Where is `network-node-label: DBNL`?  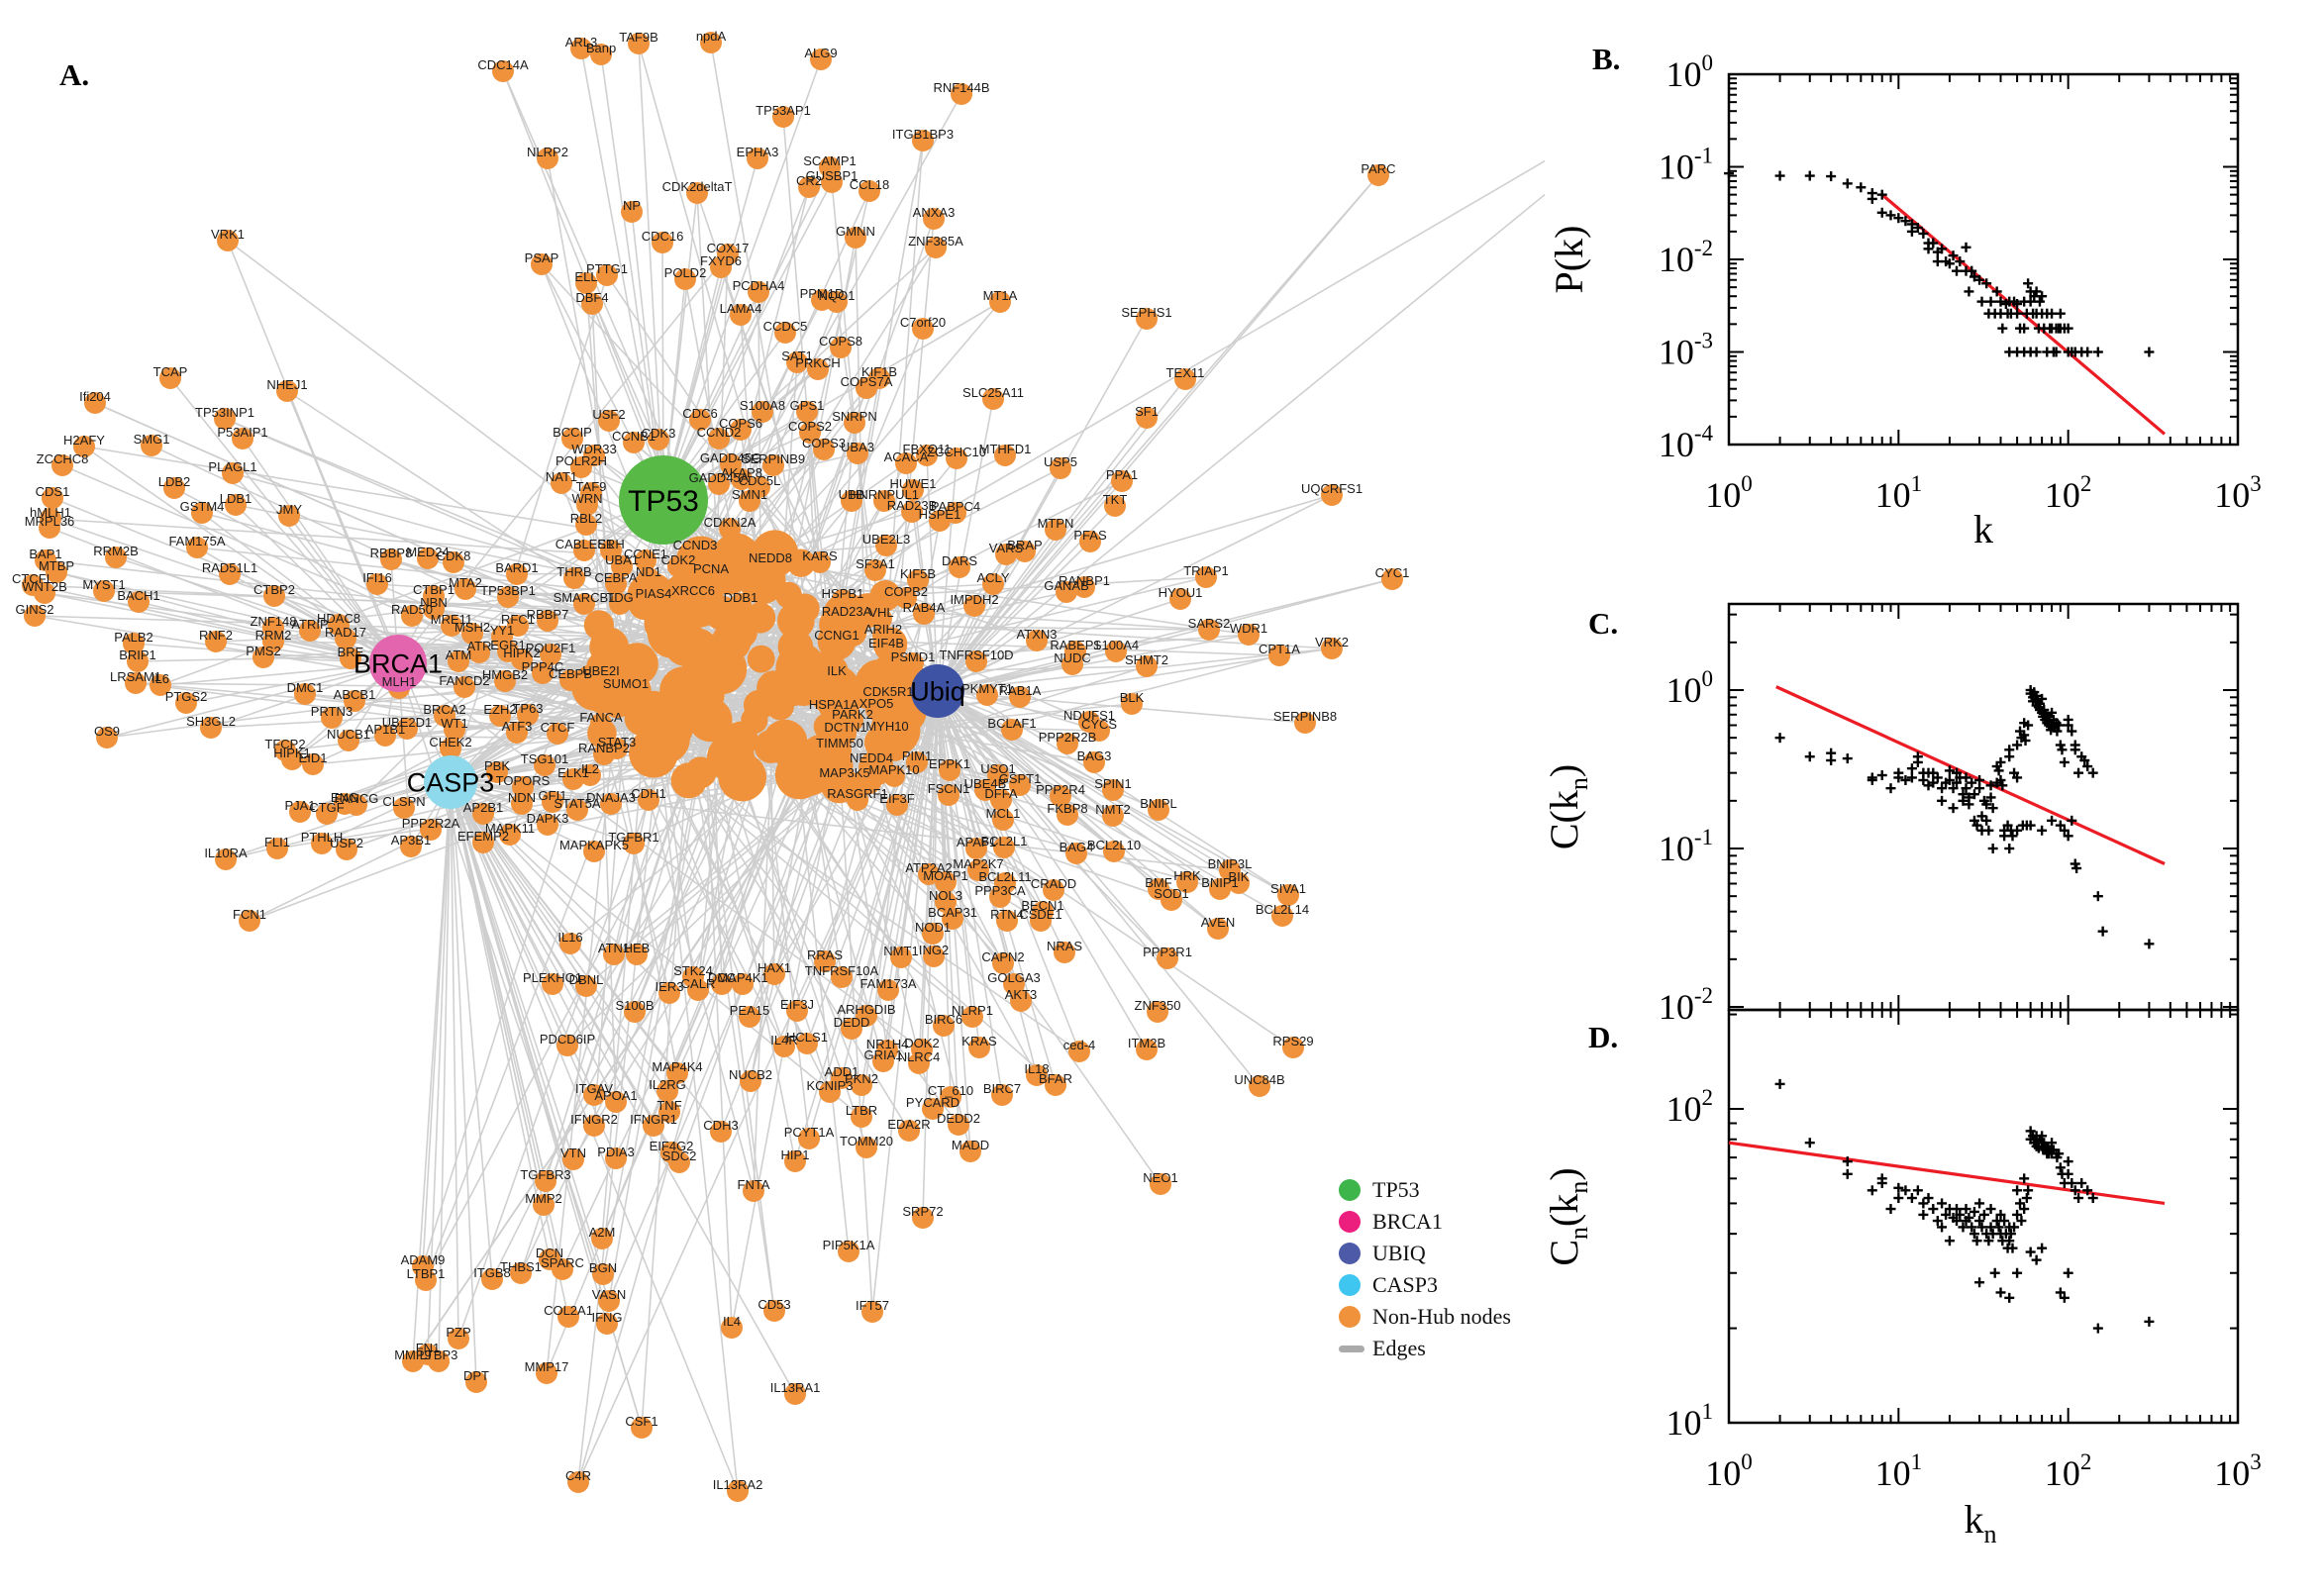 network-node-label: DBNL is located at coordinates (586, 979).